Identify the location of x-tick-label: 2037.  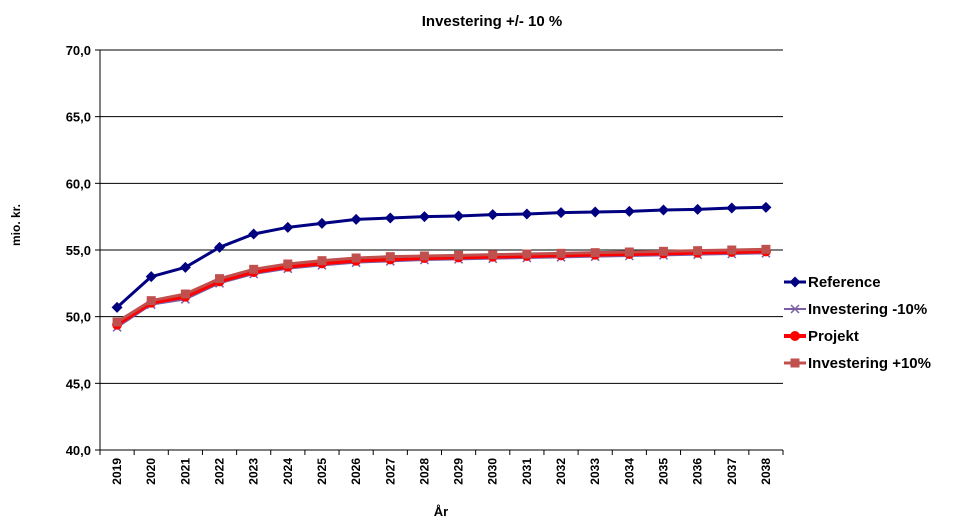
(732, 471).